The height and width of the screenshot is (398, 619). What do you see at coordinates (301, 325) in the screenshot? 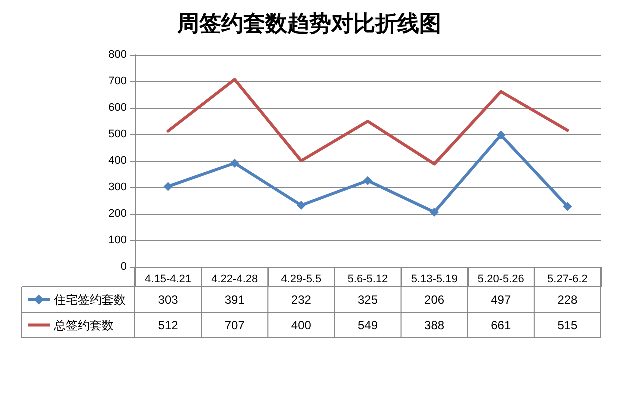
I see `data-label: 400` at bounding box center [301, 325].